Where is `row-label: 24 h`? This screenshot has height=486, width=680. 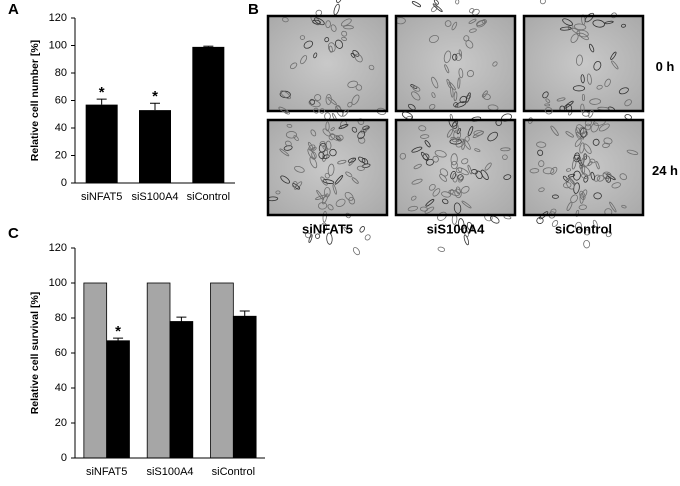
row-label: 24 h is located at coordinates (665, 170).